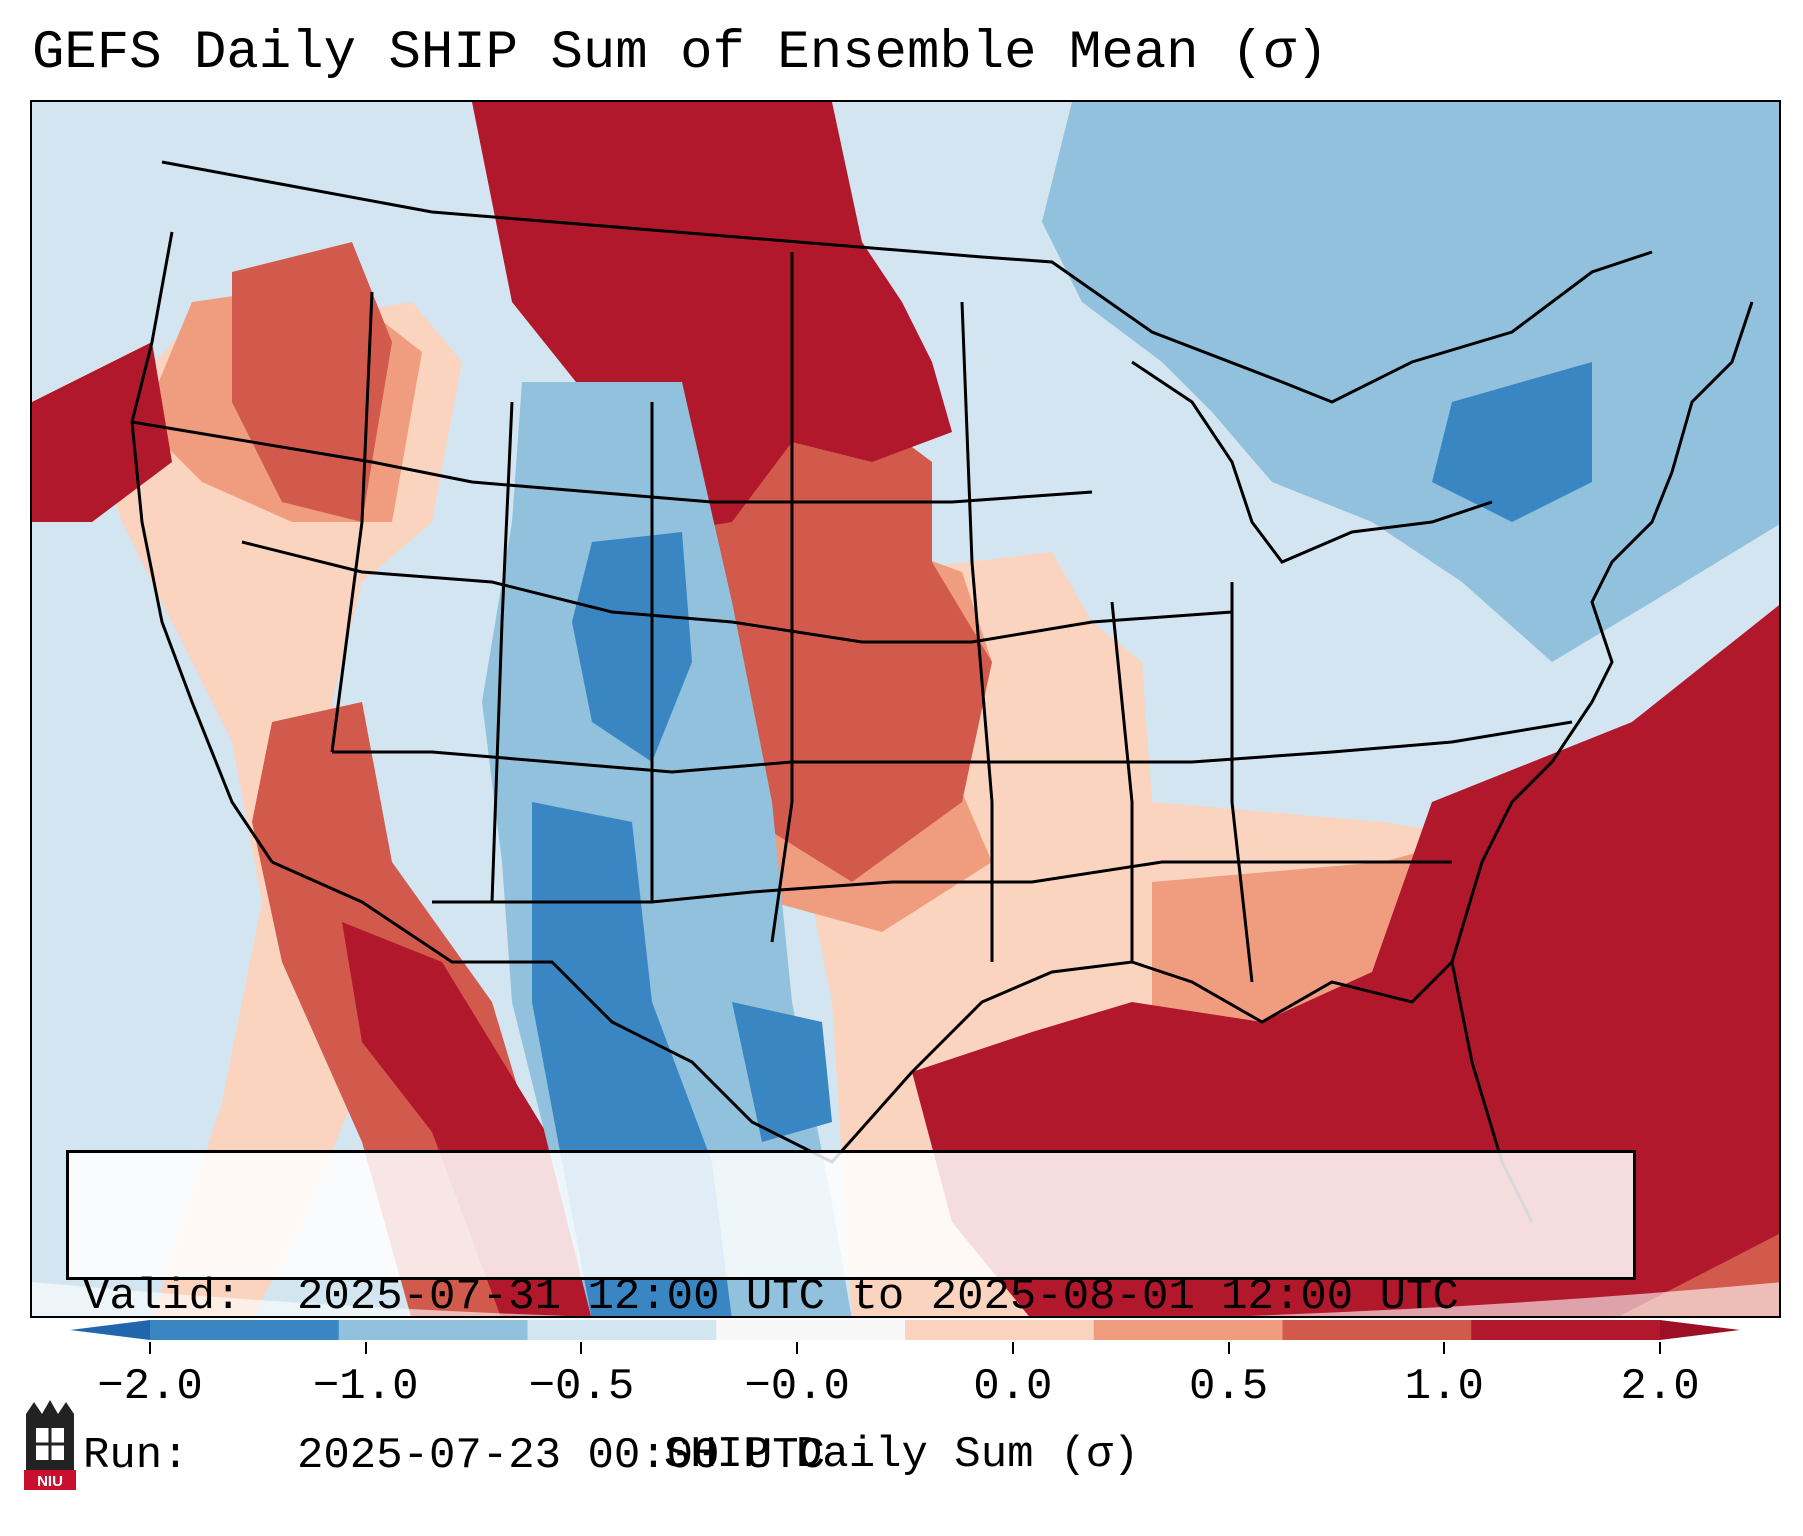 This screenshot has width=1803, height=1536. What do you see at coordinates (1013, 1387) in the screenshot?
I see `colorbar-tick-label: 0.0` at bounding box center [1013, 1387].